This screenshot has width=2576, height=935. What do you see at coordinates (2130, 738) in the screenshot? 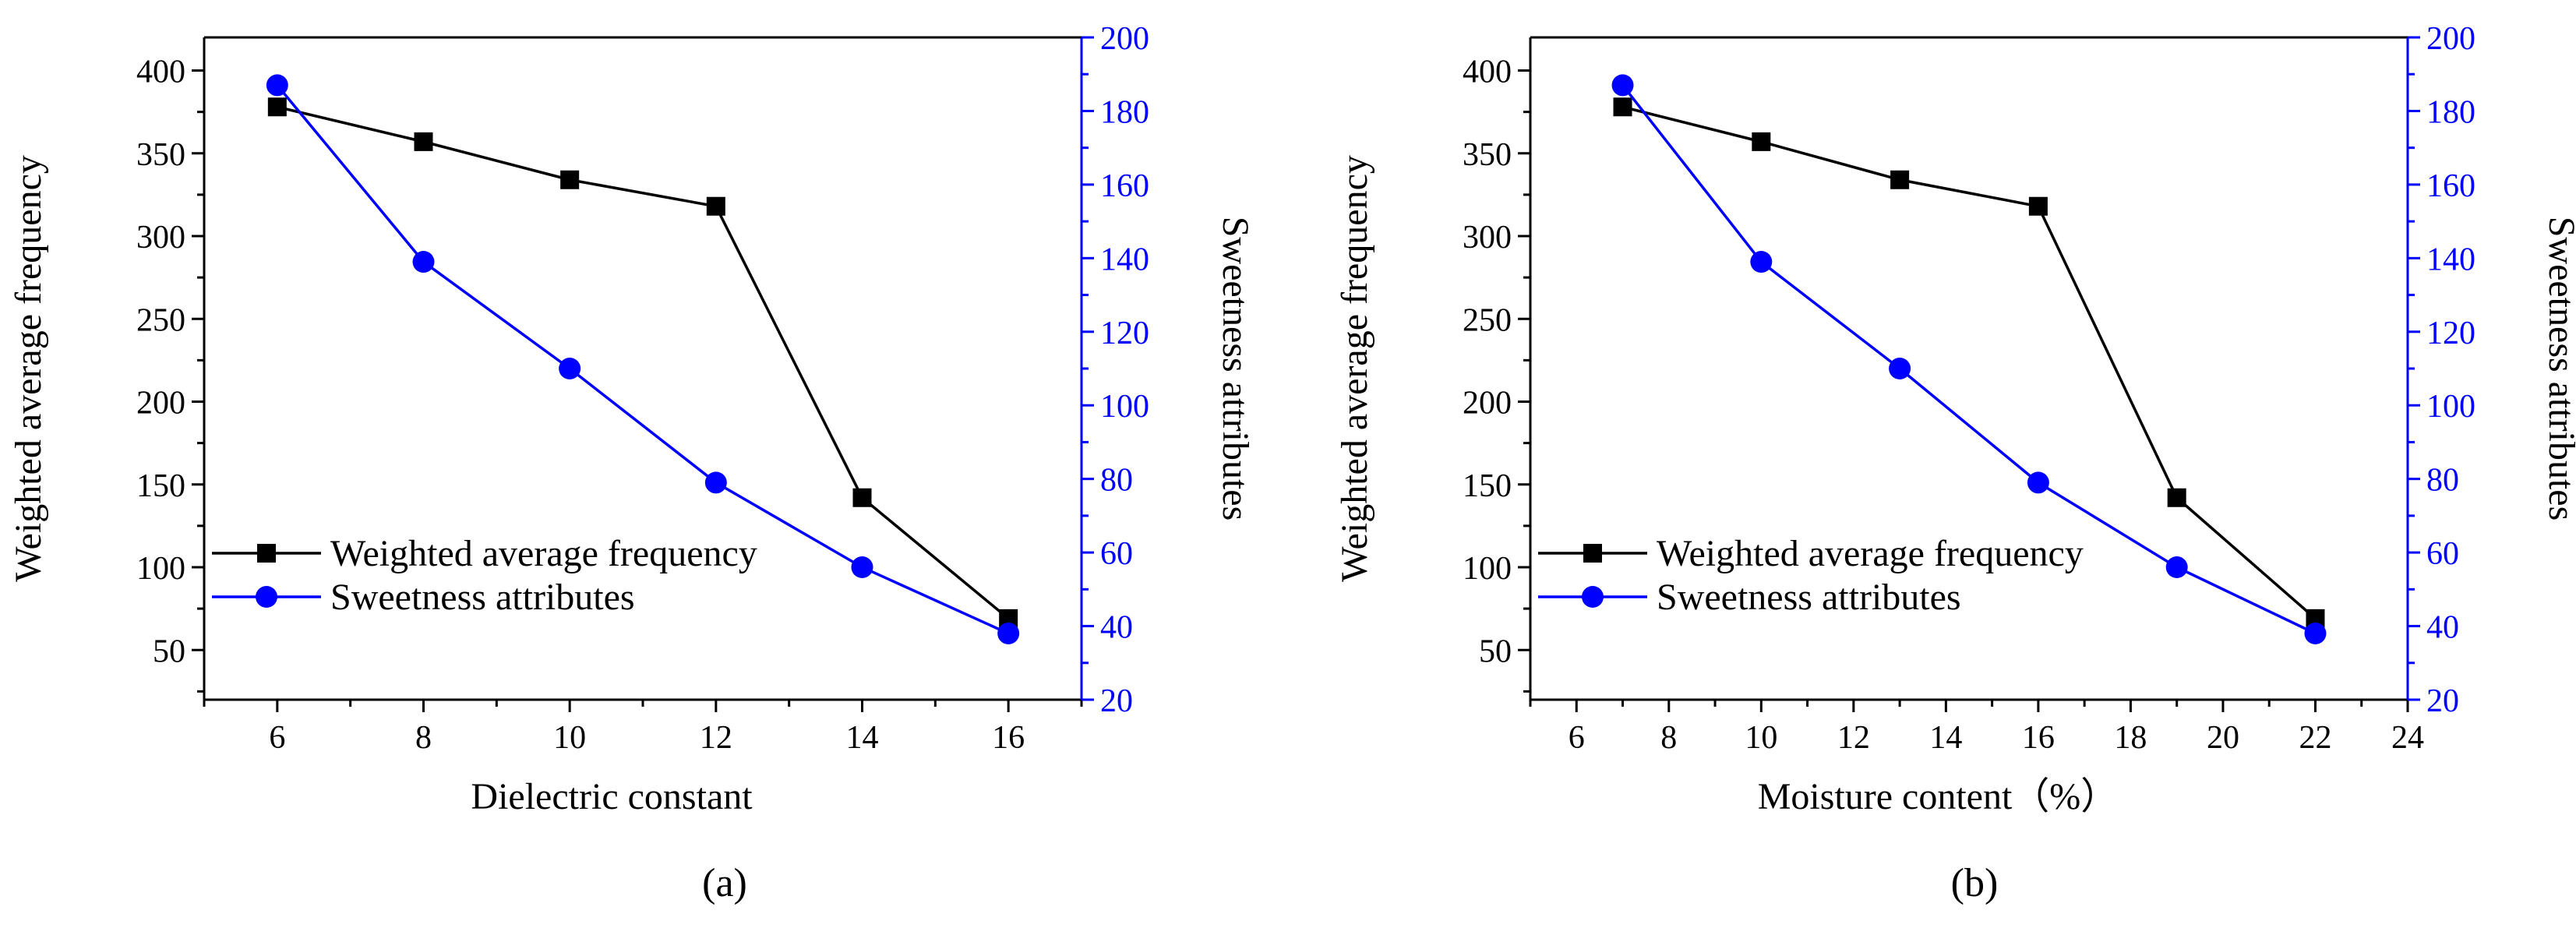
I see `x-tick-label: 18` at bounding box center [2130, 738].